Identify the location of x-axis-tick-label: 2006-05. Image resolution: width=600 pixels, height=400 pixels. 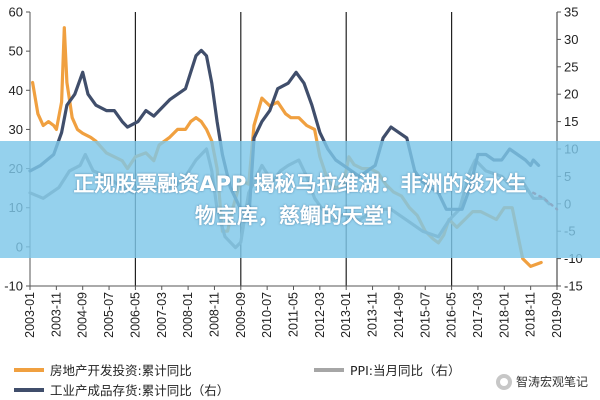
(135, 315).